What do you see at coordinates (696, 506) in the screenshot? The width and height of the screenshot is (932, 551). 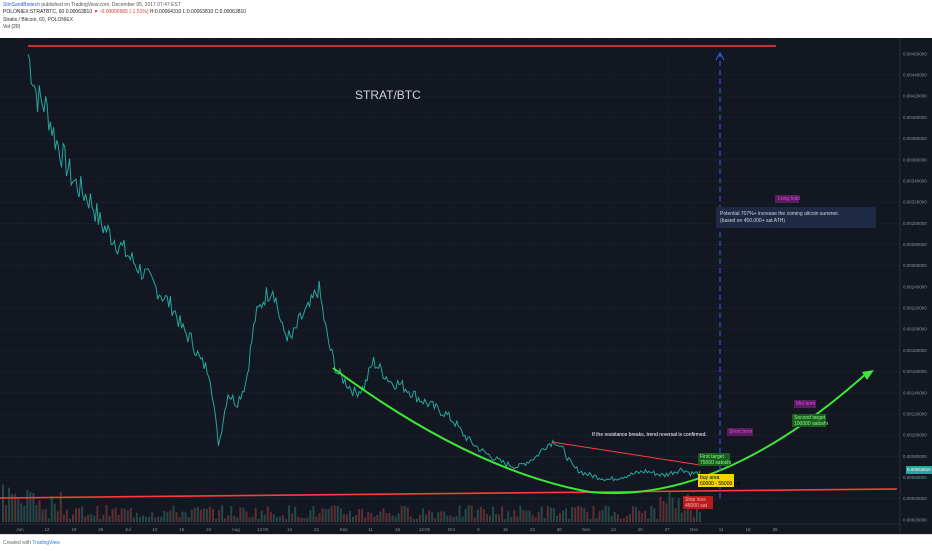 I see `stop-loss-value: 45000 sat` at bounding box center [696, 506].